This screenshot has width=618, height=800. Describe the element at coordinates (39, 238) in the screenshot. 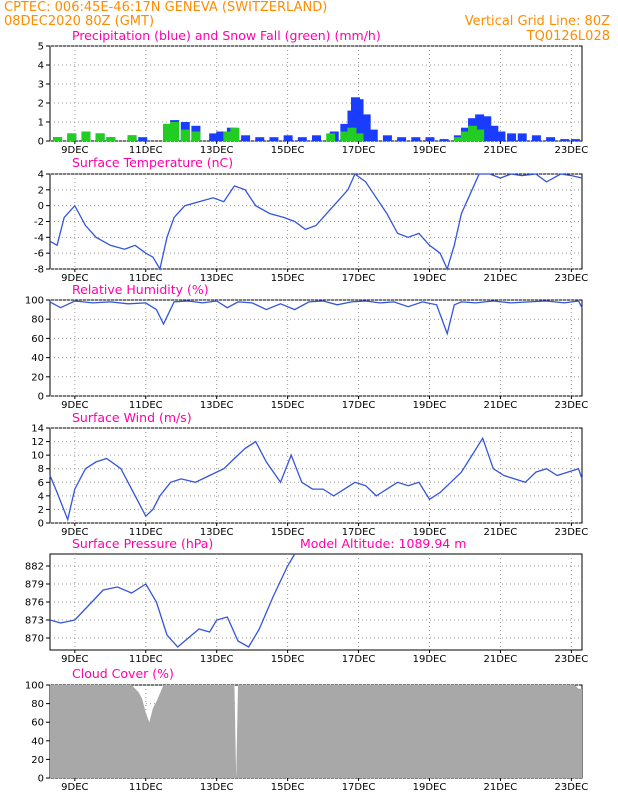

I see `y-tick-label: -4` at that location.